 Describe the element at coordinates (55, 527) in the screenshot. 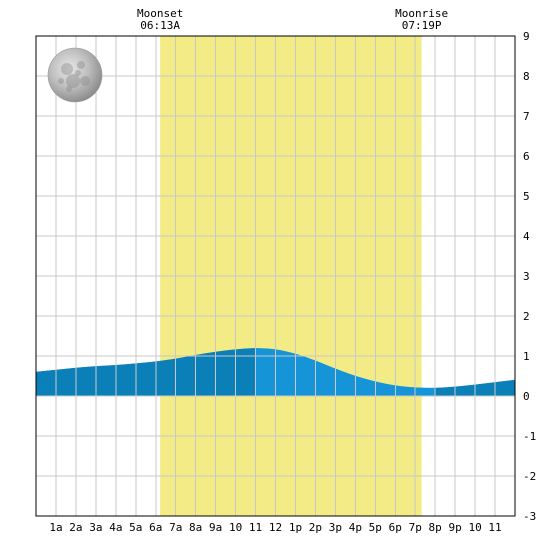

I see `x-tick-label: 1a` at that location.